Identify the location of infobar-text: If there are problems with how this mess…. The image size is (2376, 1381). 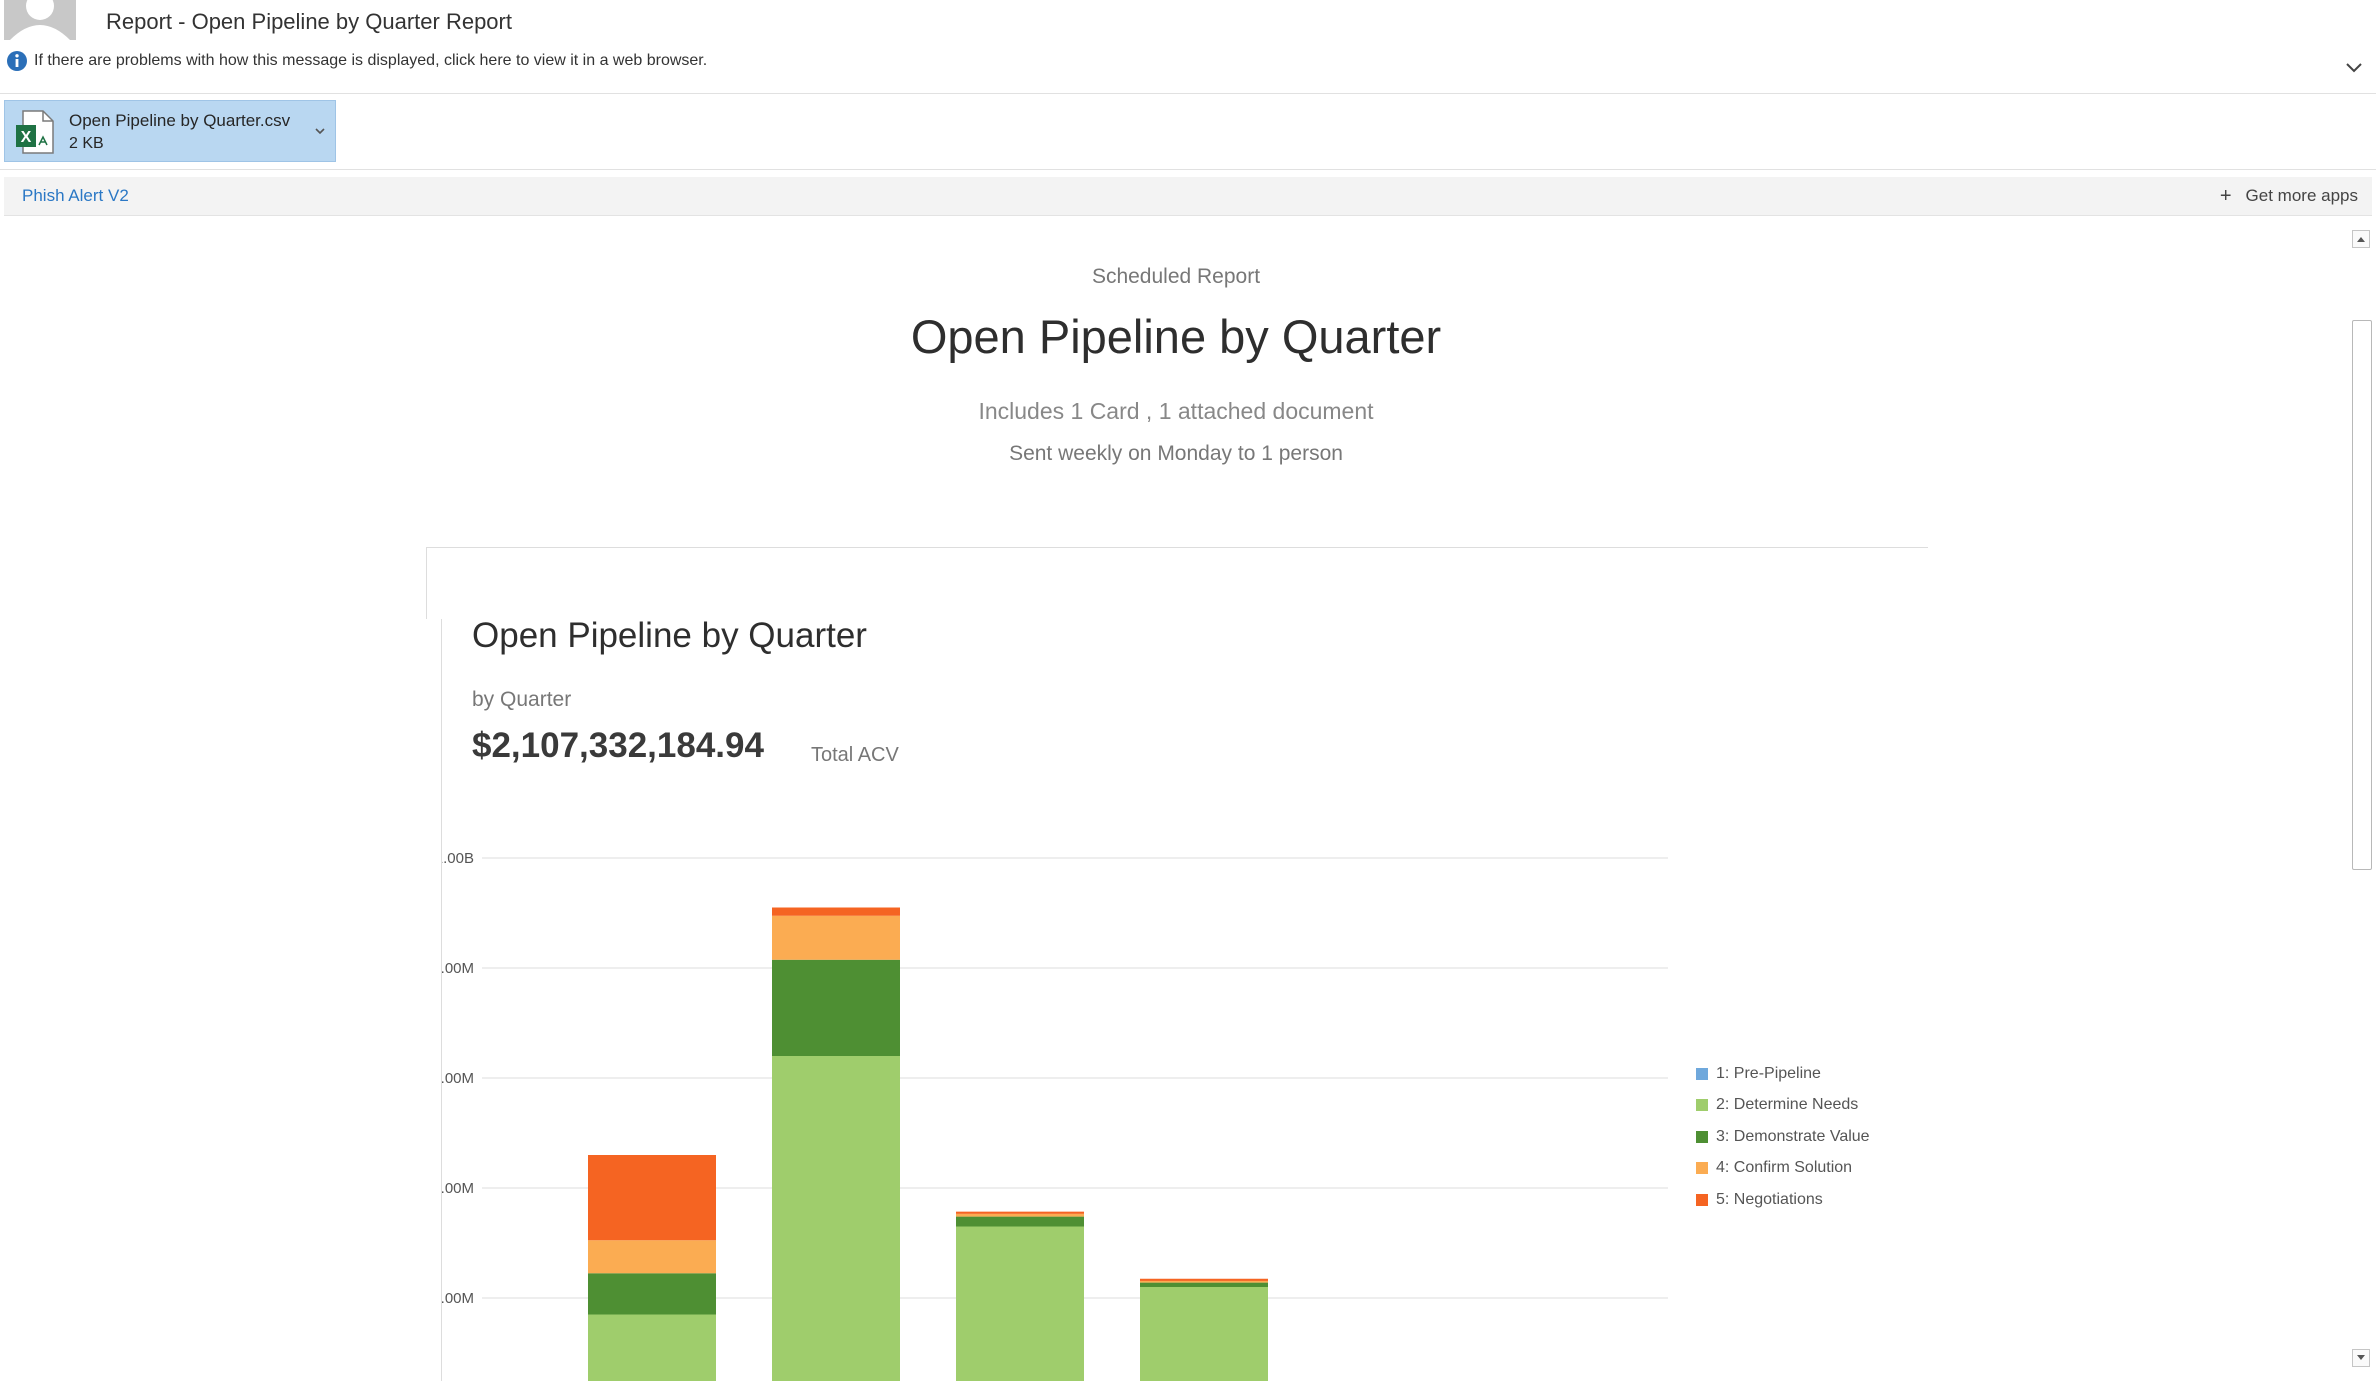
(371, 60).